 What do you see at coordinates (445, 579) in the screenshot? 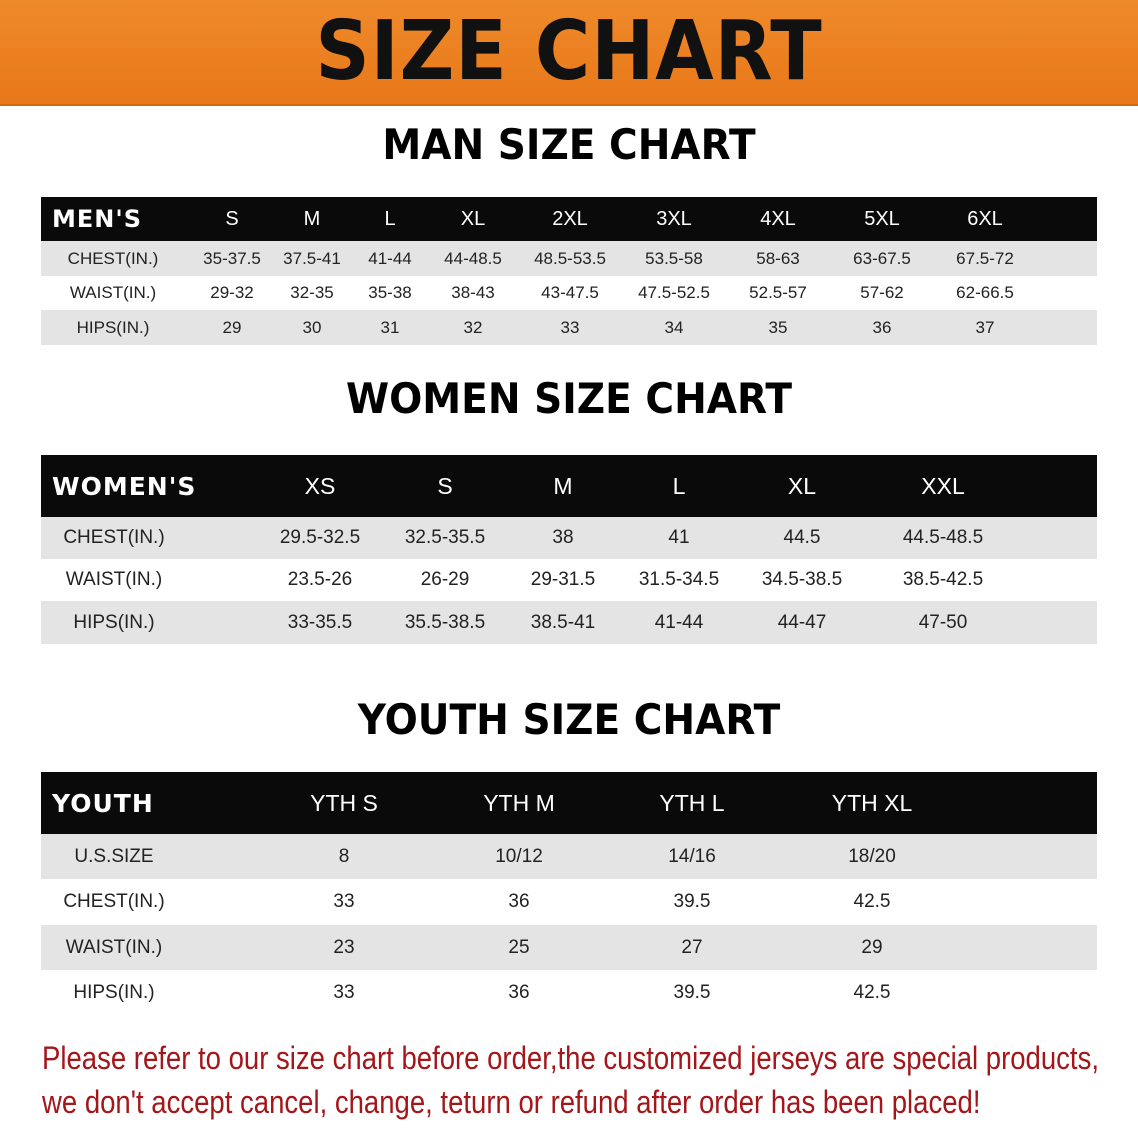
I see `women-cell-value: 26-29` at bounding box center [445, 579].